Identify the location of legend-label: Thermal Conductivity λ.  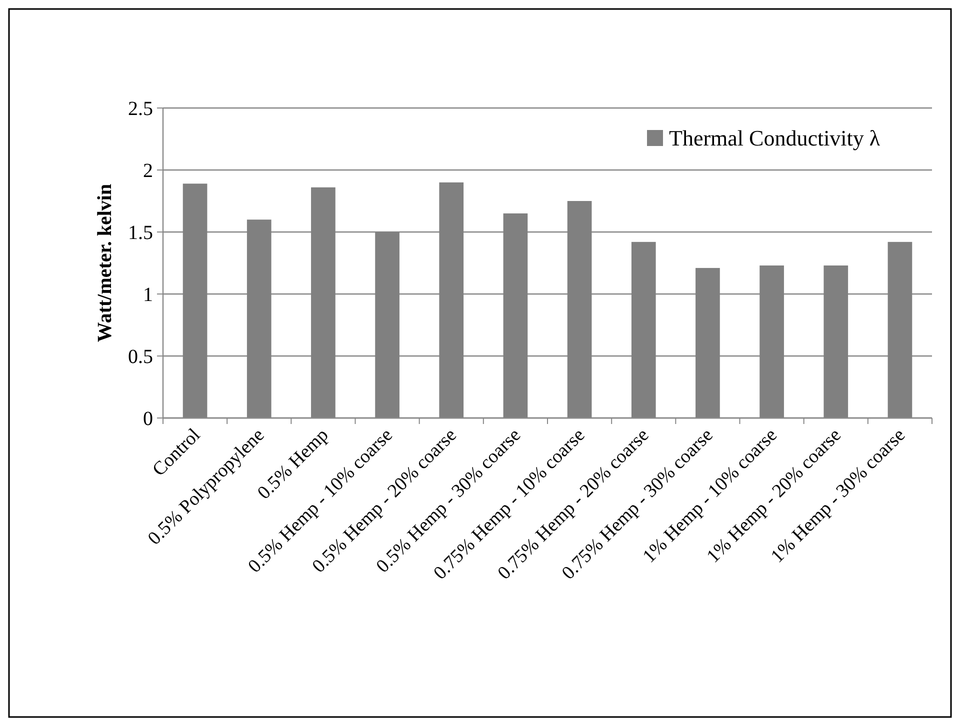
(774, 138).